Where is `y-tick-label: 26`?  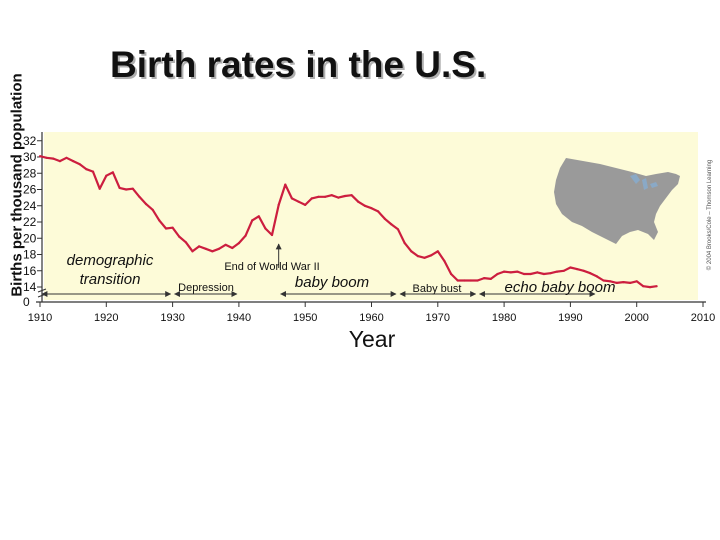
y-tick-label: 26 is located at coordinates (30, 190).